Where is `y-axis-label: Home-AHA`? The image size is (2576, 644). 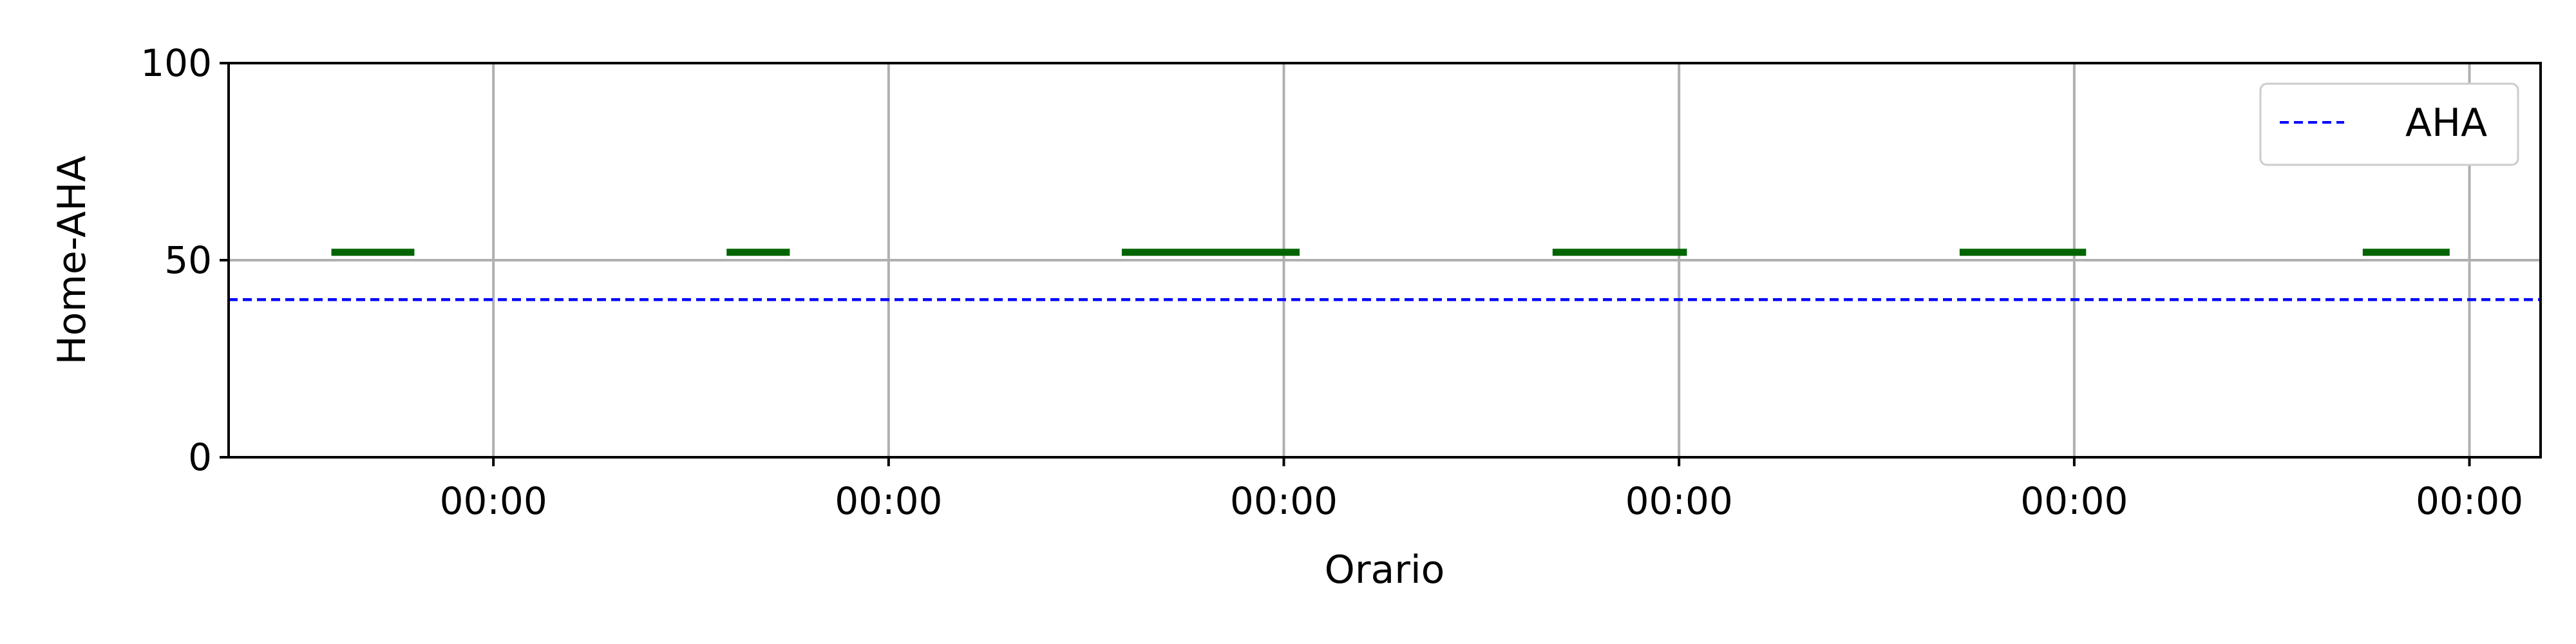
y-axis-label: Home-AHA is located at coordinates (72, 261).